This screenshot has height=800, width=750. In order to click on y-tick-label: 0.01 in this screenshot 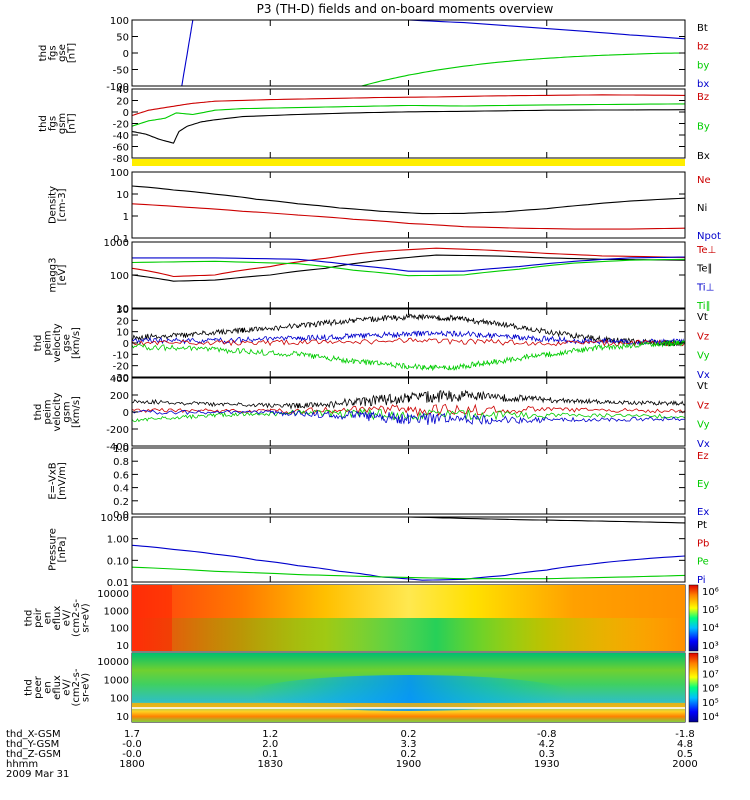, I will do `click(118, 583)`.